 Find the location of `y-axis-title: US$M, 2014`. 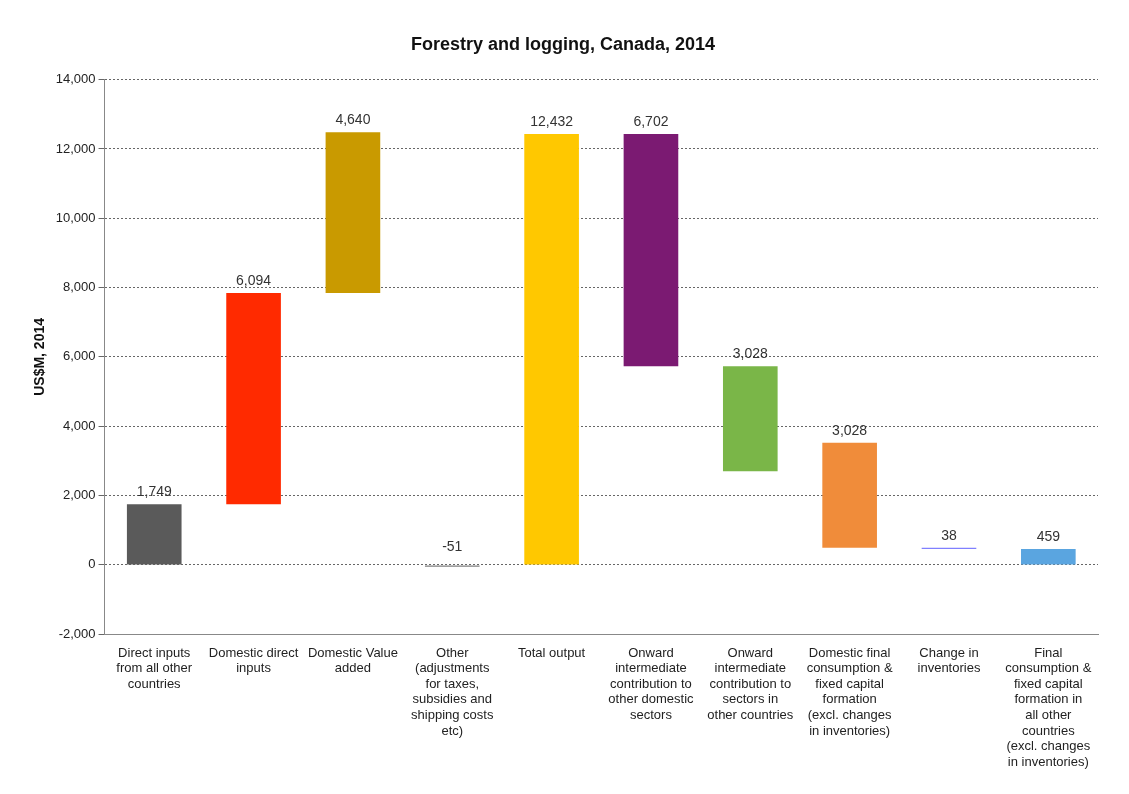

y-axis-title: US$M, 2014 is located at coordinates (39, 356).